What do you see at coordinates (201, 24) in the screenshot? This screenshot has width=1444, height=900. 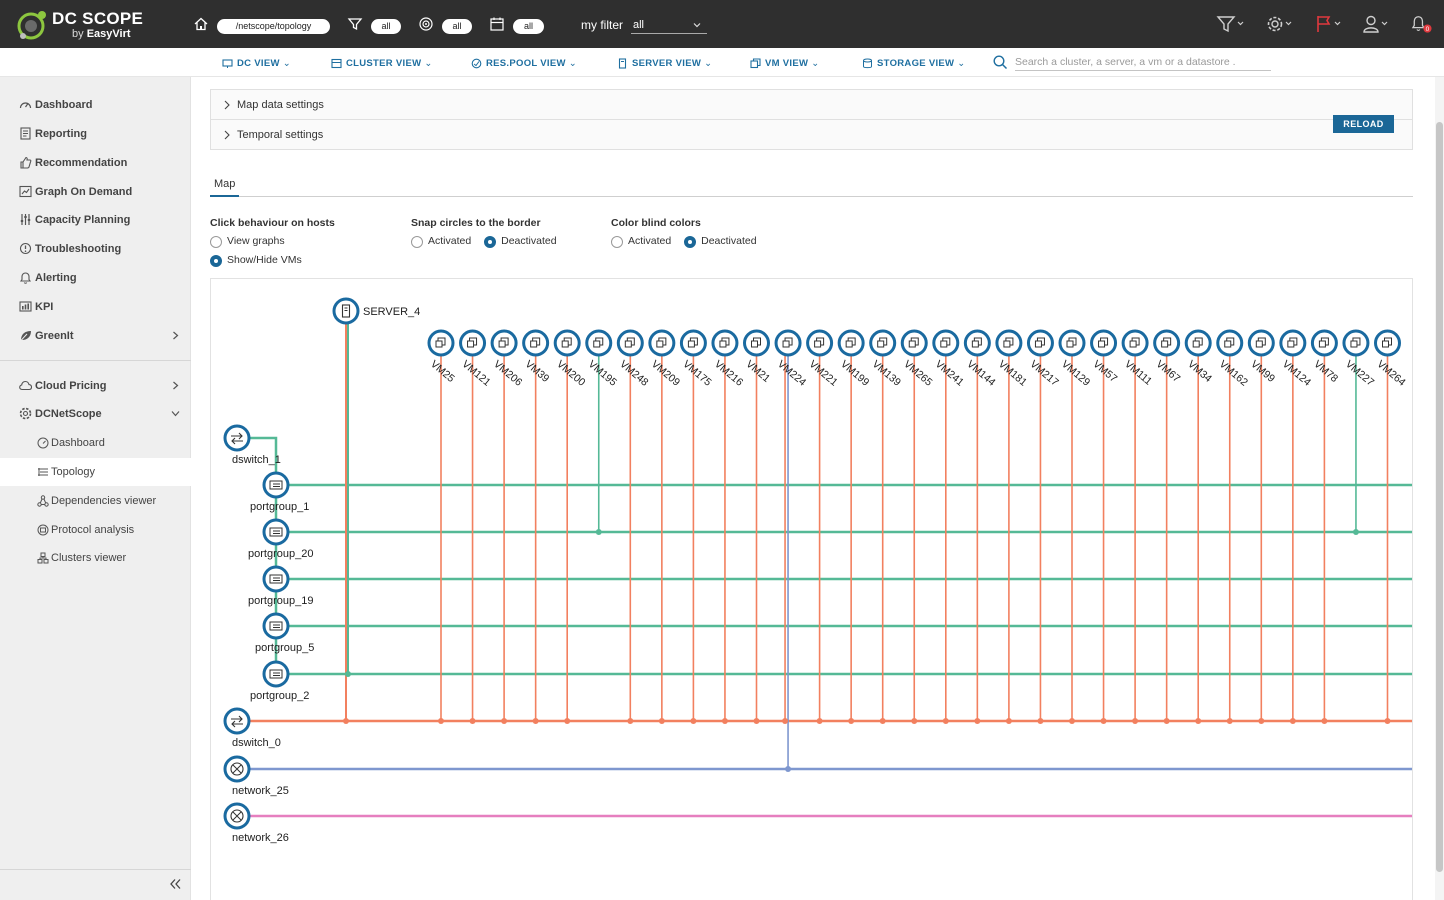 I see `home-icon` at bounding box center [201, 24].